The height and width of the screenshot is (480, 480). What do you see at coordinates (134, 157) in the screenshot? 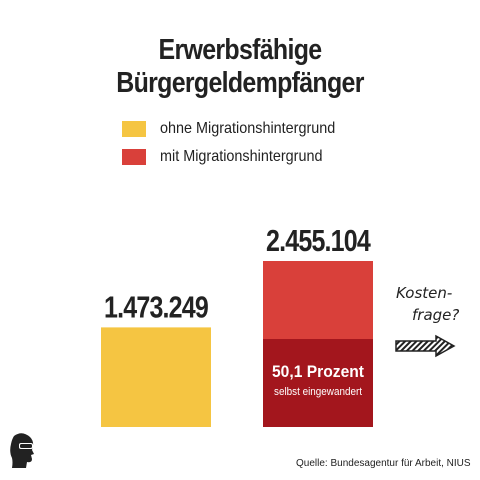
I see `legend-swatch-mit` at bounding box center [134, 157].